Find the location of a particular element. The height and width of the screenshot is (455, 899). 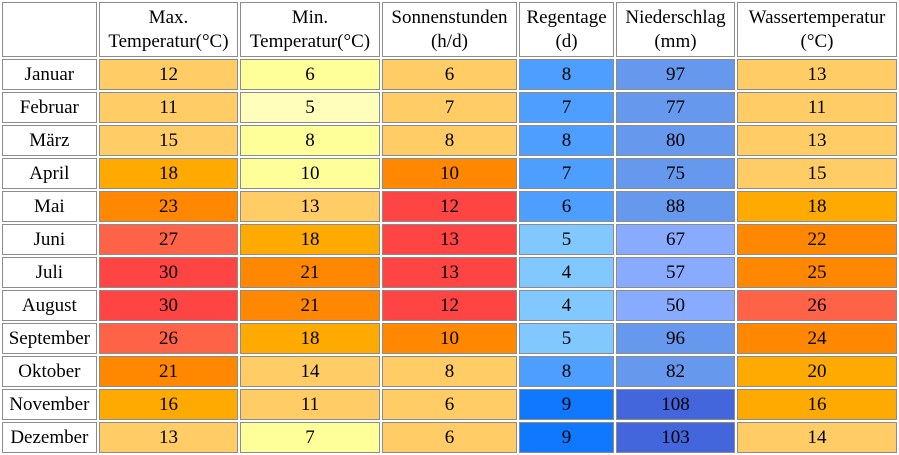

table-row: November 16 11 6 9 108 16 is located at coordinates (449, 404).